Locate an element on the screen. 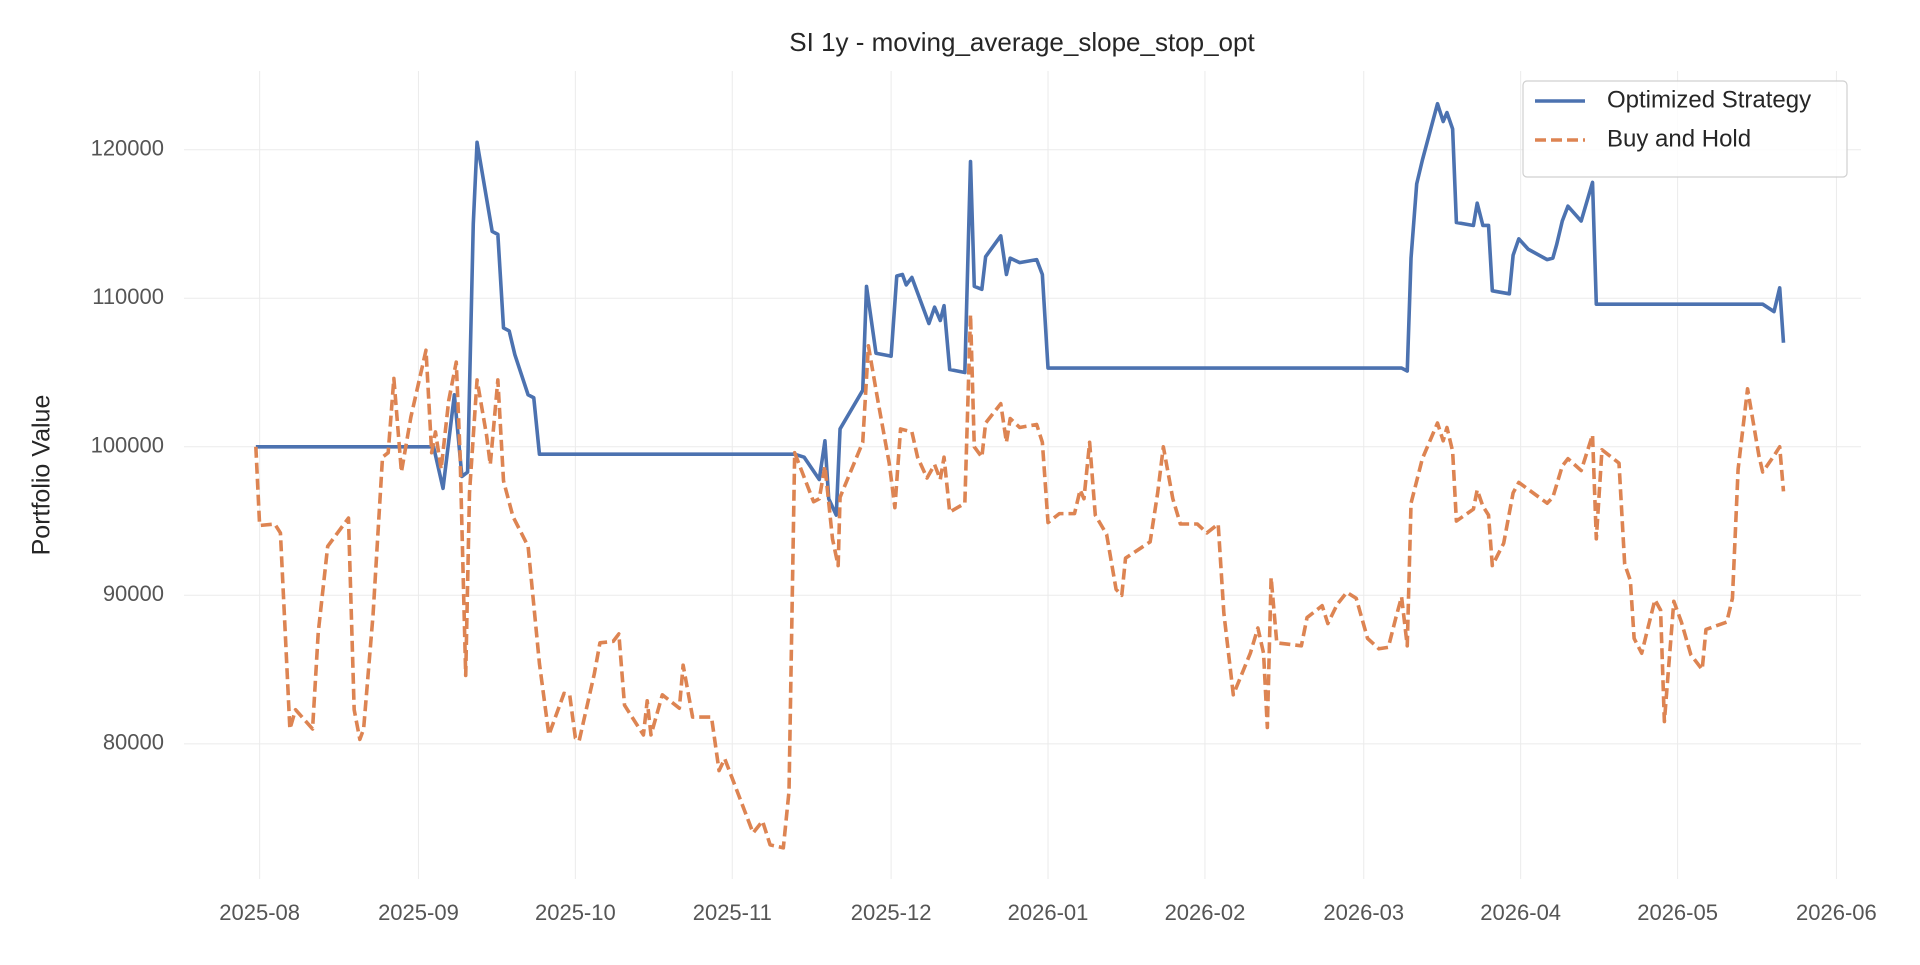 This screenshot has height=965, width=1920. y-tick-label: 80000 is located at coordinates (133, 742).